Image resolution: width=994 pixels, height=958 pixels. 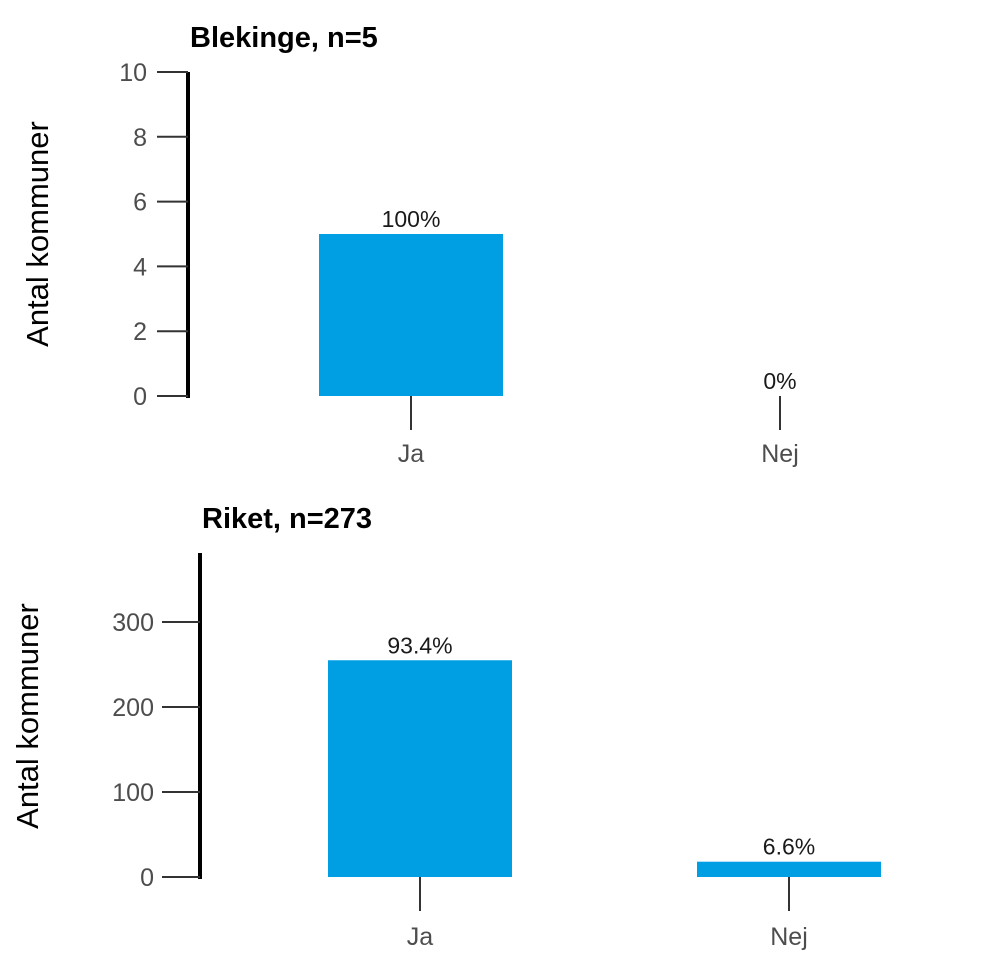 I want to click on y-tick-label: 100, so click(x=133, y=793).